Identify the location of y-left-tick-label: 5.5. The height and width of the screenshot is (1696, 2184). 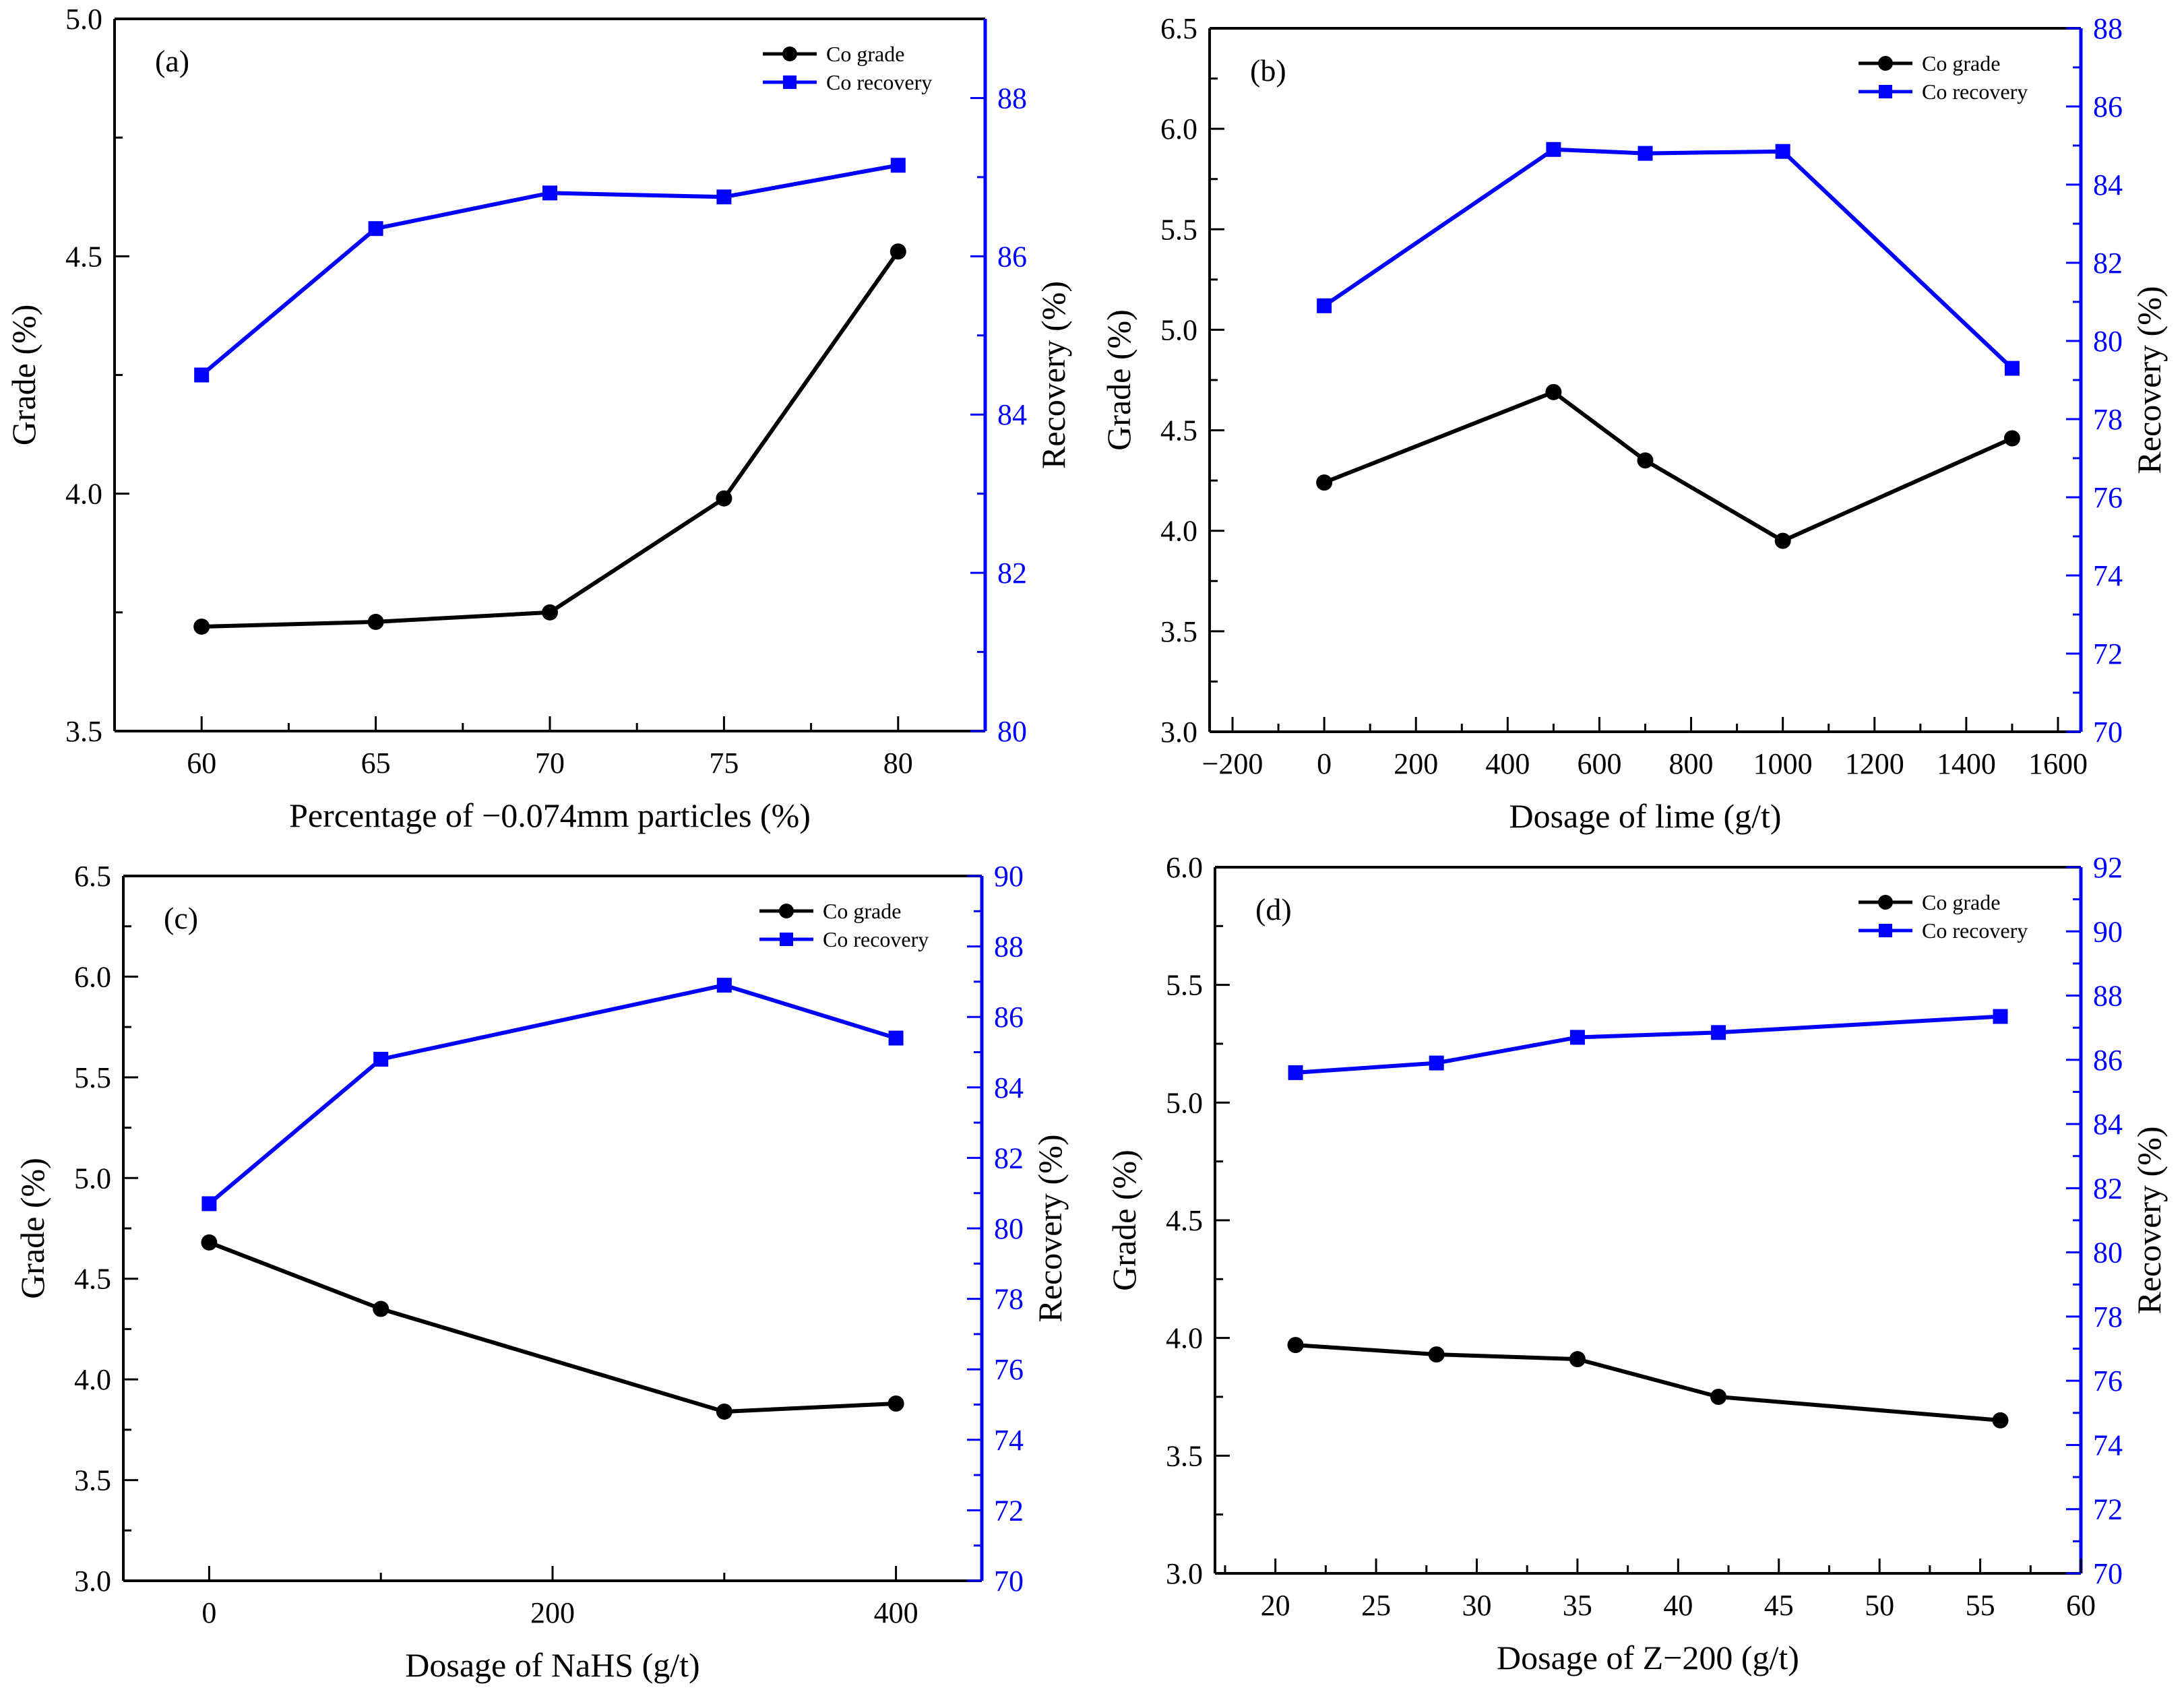
(92, 1077).